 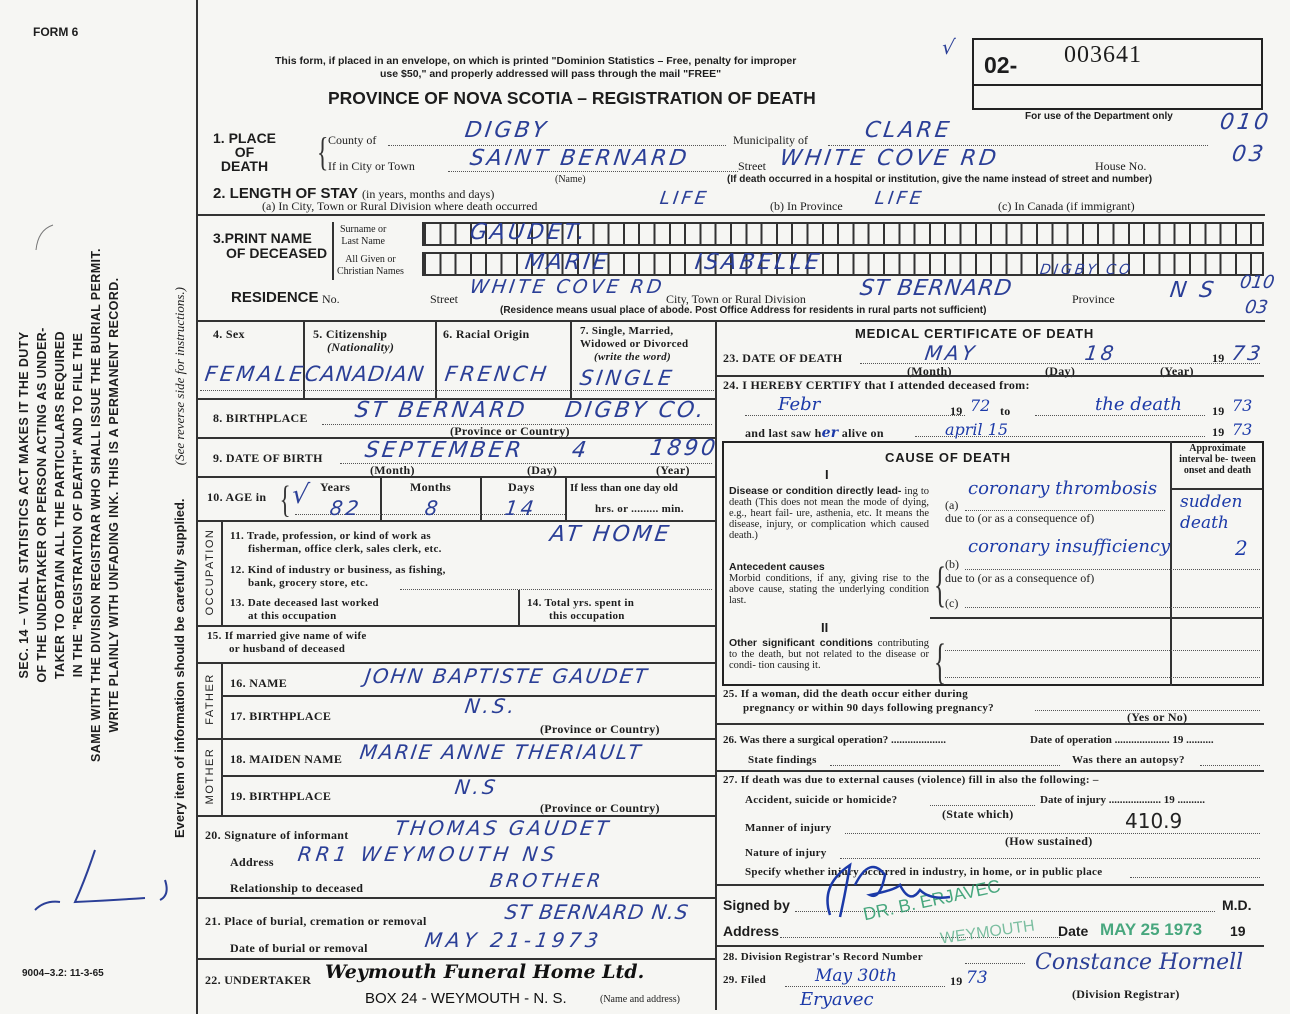 I want to click on form-id: FORM 6, so click(x=56, y=32).